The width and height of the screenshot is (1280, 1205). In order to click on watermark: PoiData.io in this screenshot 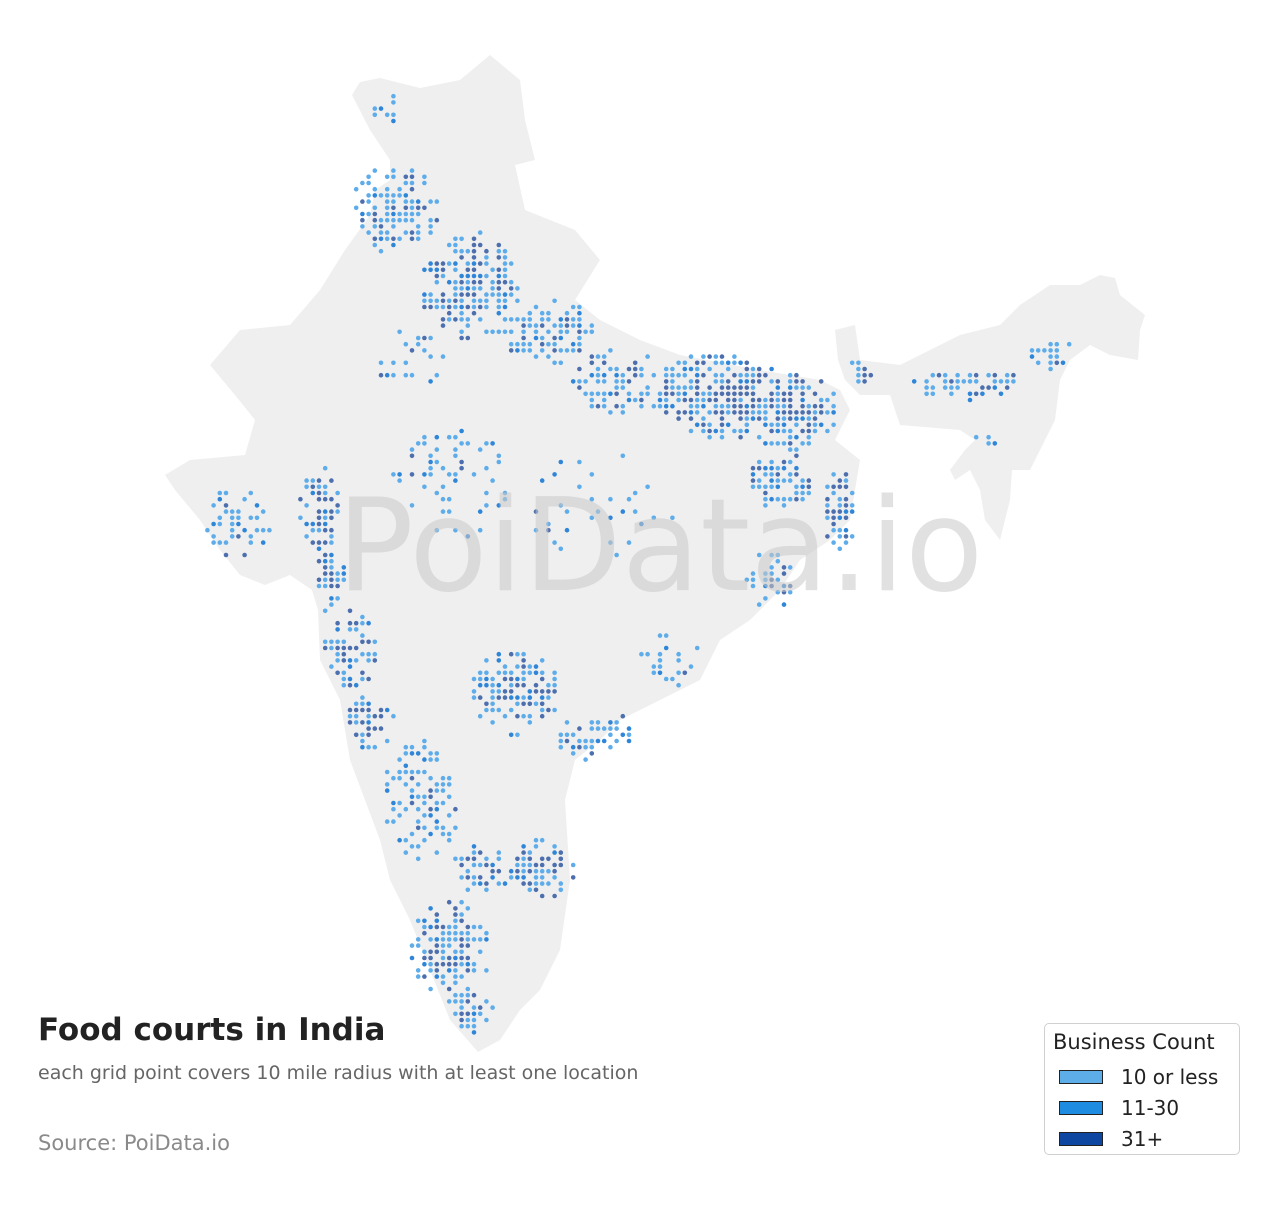, I will do `click(660, 546)`.